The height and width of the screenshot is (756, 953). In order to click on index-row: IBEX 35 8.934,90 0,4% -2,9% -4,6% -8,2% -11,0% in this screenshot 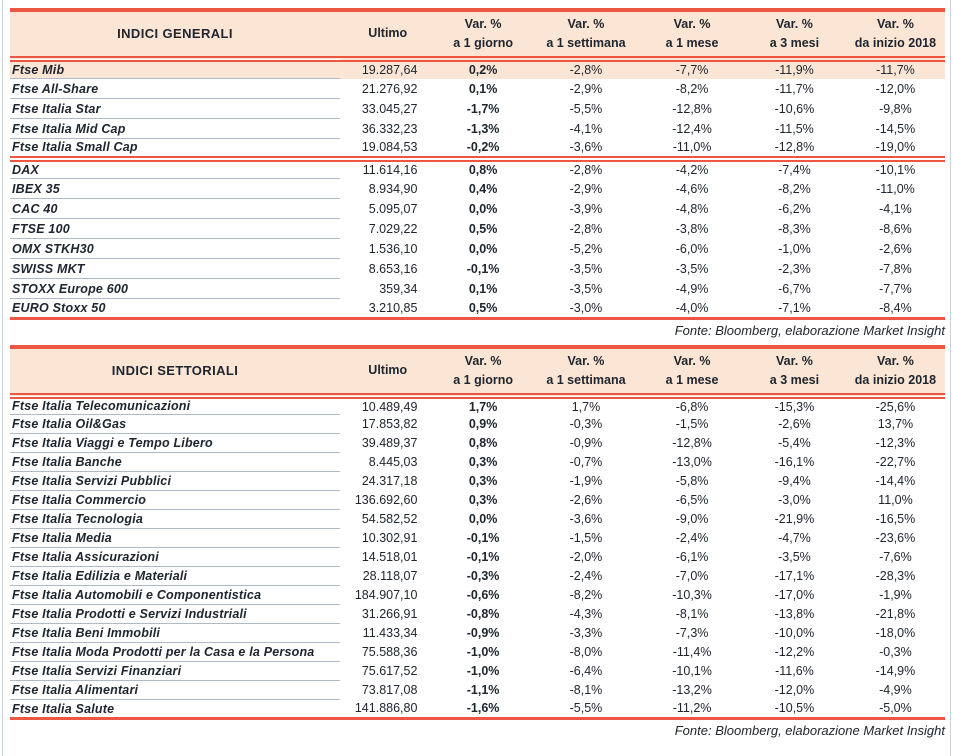, I will do `click(477, 188)`.